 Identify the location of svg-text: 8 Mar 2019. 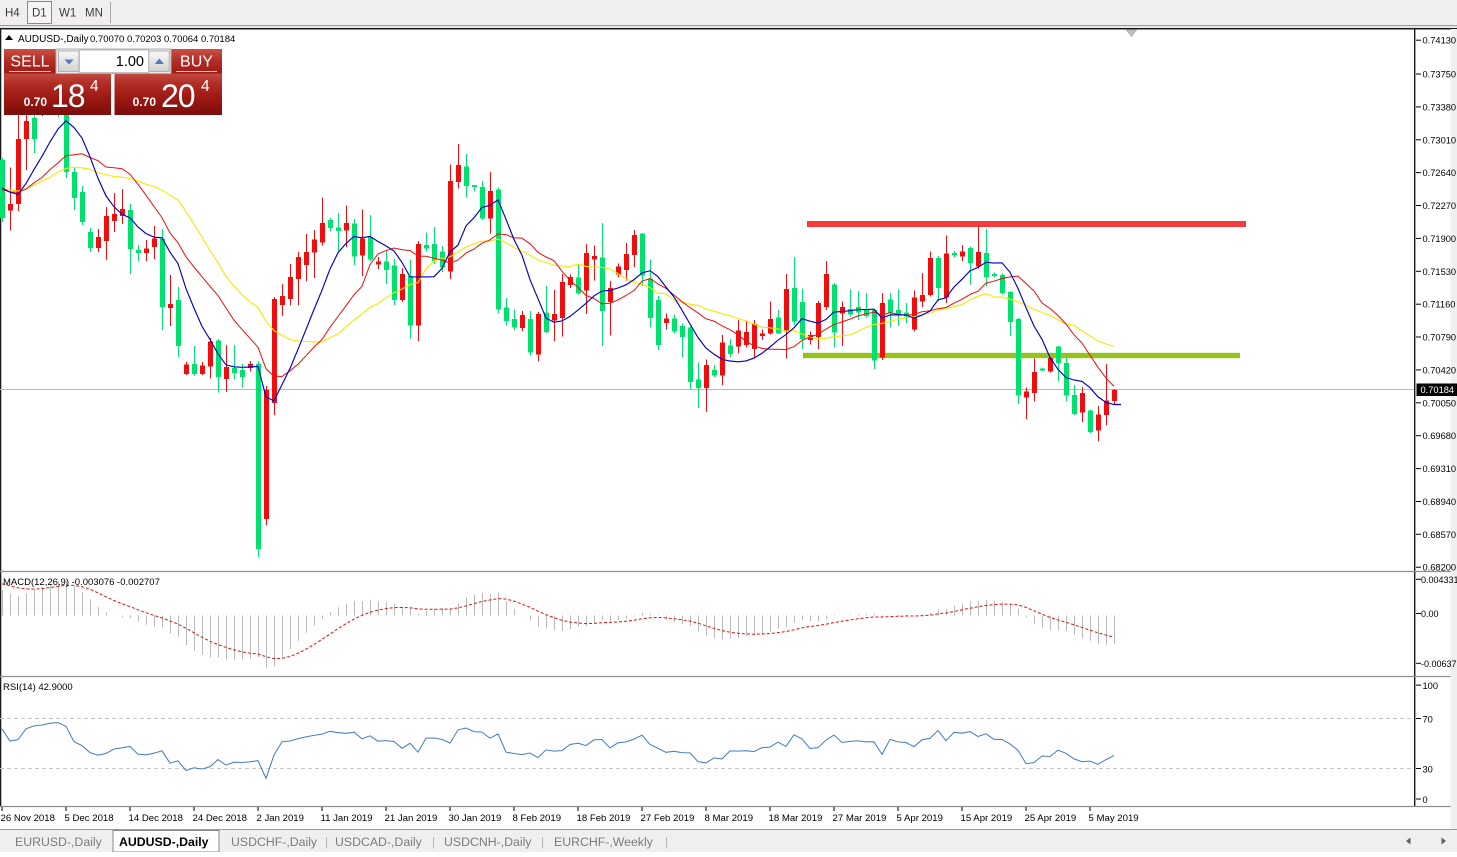
(729, 818).